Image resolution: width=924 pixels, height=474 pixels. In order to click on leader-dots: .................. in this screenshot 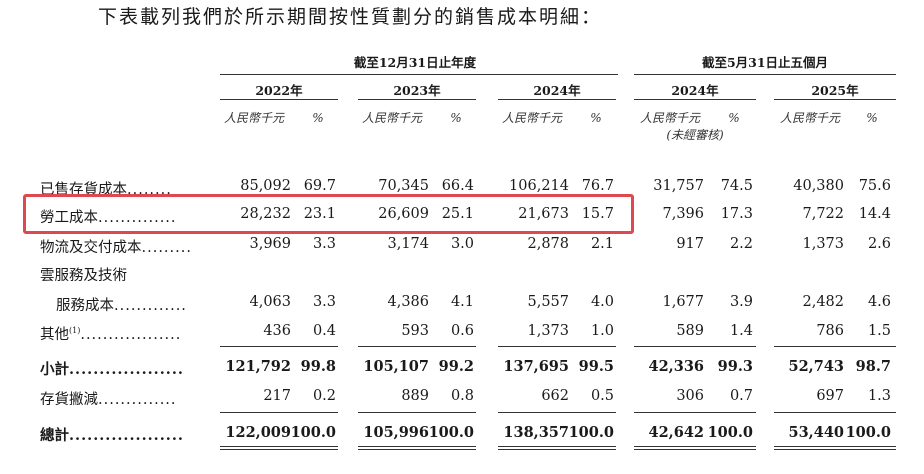, I will do `click(131, 335)`.